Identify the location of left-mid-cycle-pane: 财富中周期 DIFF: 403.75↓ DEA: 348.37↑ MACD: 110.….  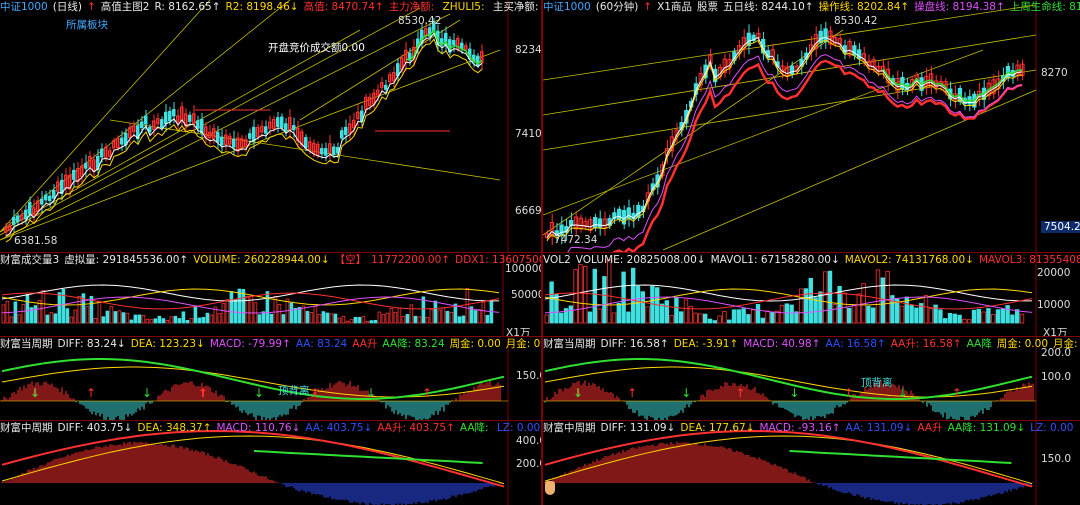
(270, 463).